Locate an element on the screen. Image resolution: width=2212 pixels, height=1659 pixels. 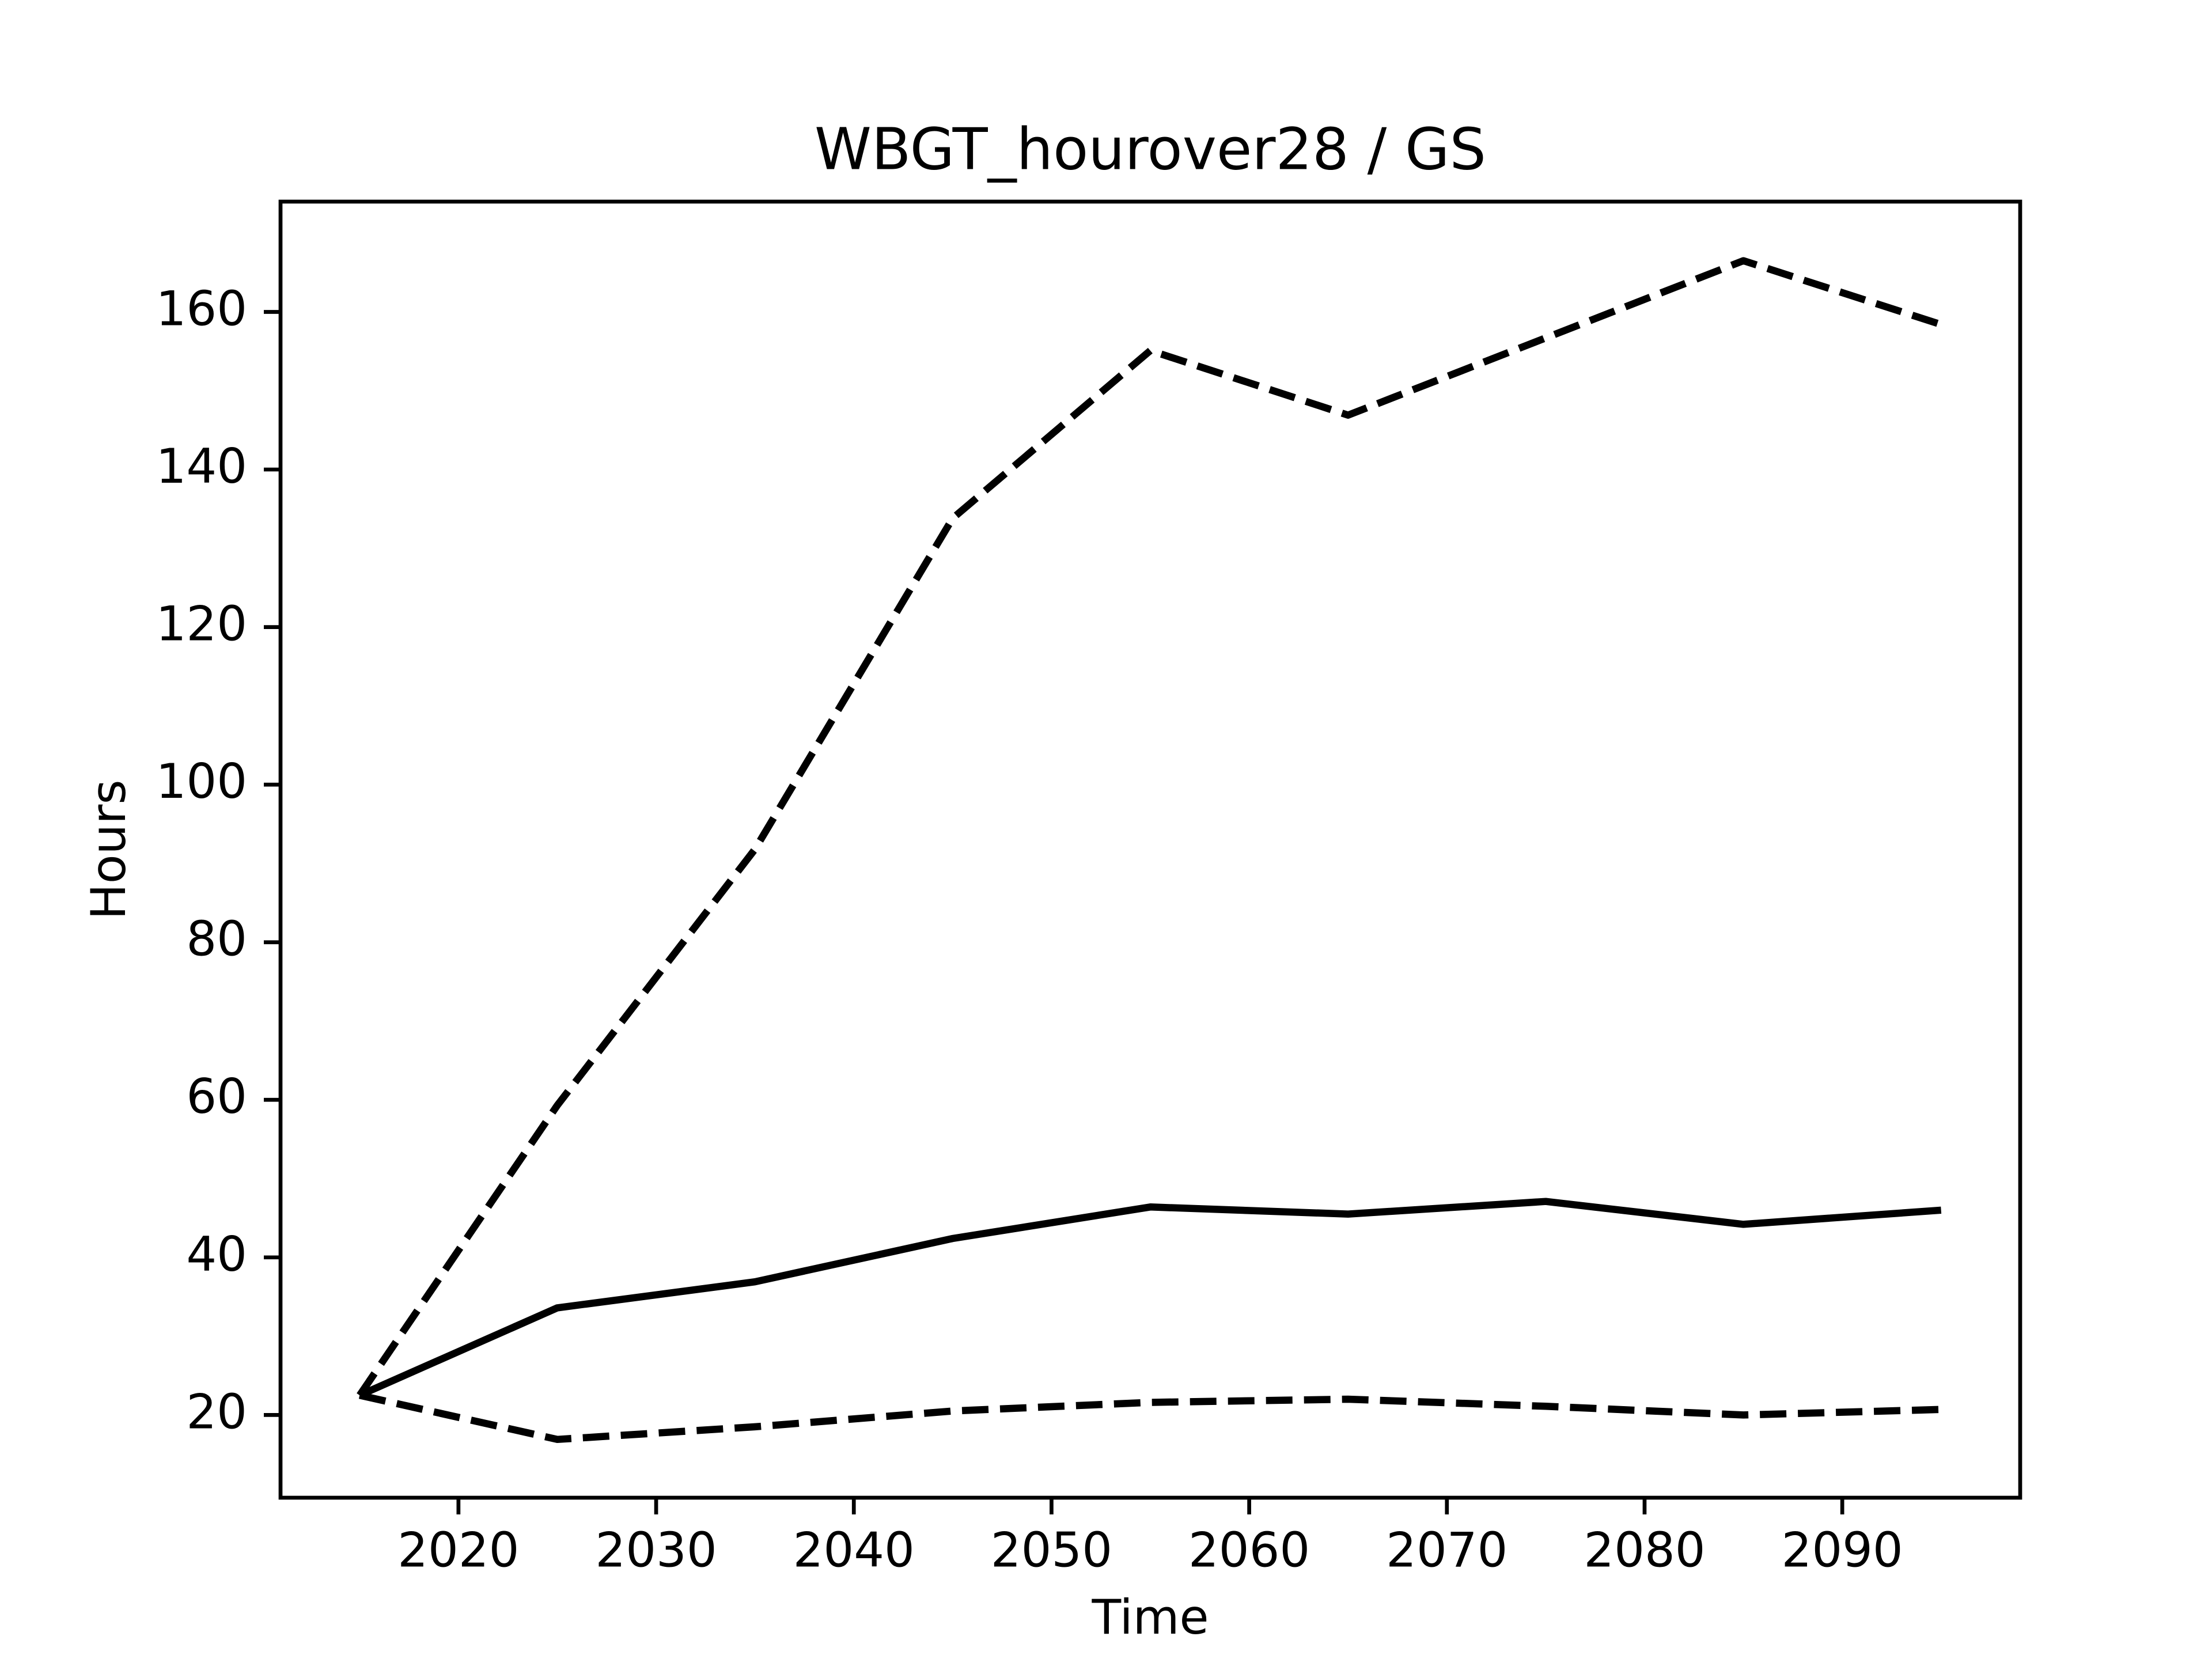
x-tick-label: 2070 is located at coordinates (1447, 1550).